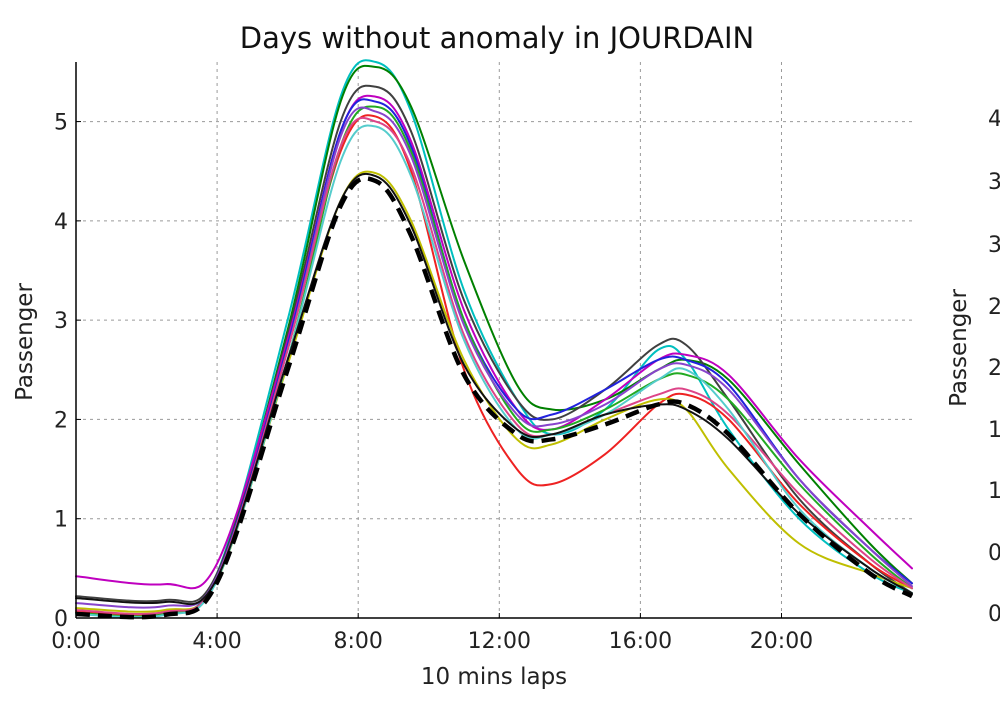 The width and height of the screenshot is (1000, 710). Describe the element at coordinates (959, 348) in the screenshot. I see `second-y-axis-label: Passenger` at that location.